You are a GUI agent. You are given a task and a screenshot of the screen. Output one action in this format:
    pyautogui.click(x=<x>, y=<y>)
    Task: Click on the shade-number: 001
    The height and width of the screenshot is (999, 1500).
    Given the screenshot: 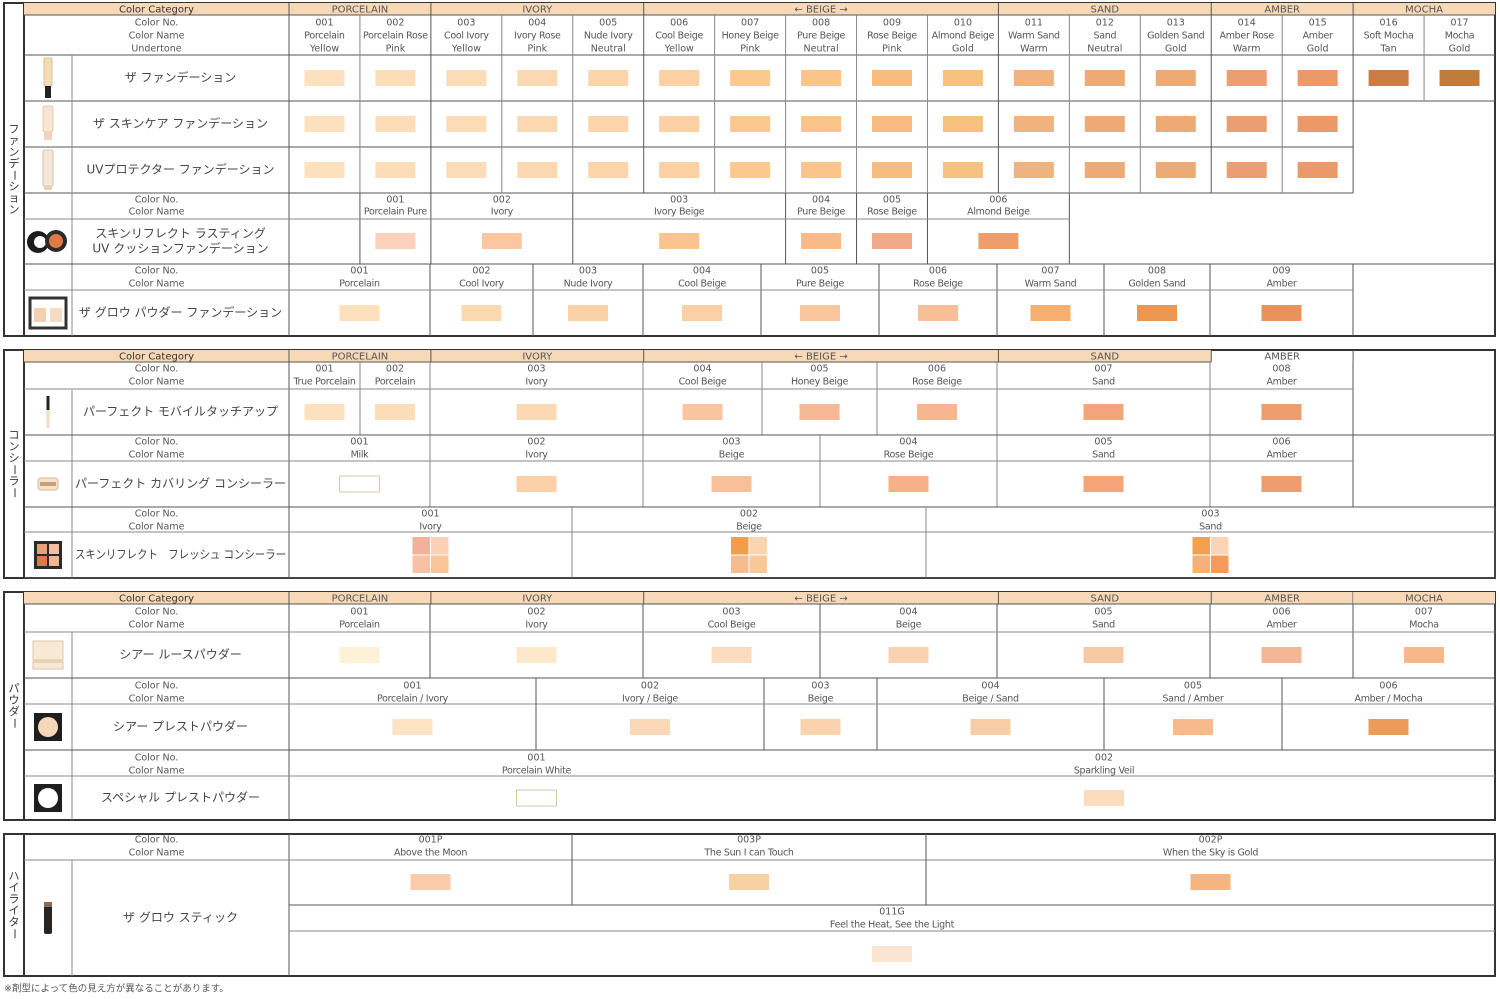 What is the action you would take?
    pyautogui.click(x=430, y=514)
    